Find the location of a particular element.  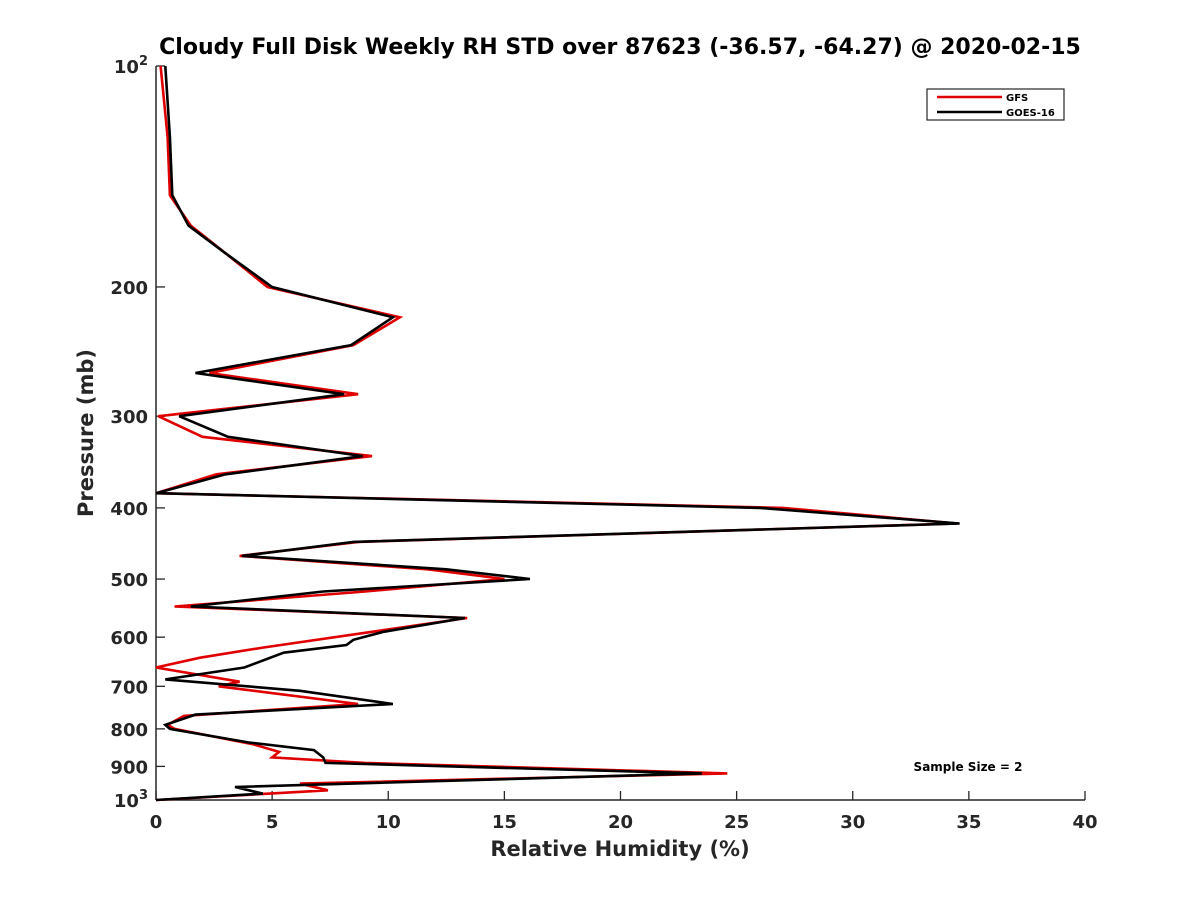

y-tick-label: 200 is located at coordinates (129, 288).